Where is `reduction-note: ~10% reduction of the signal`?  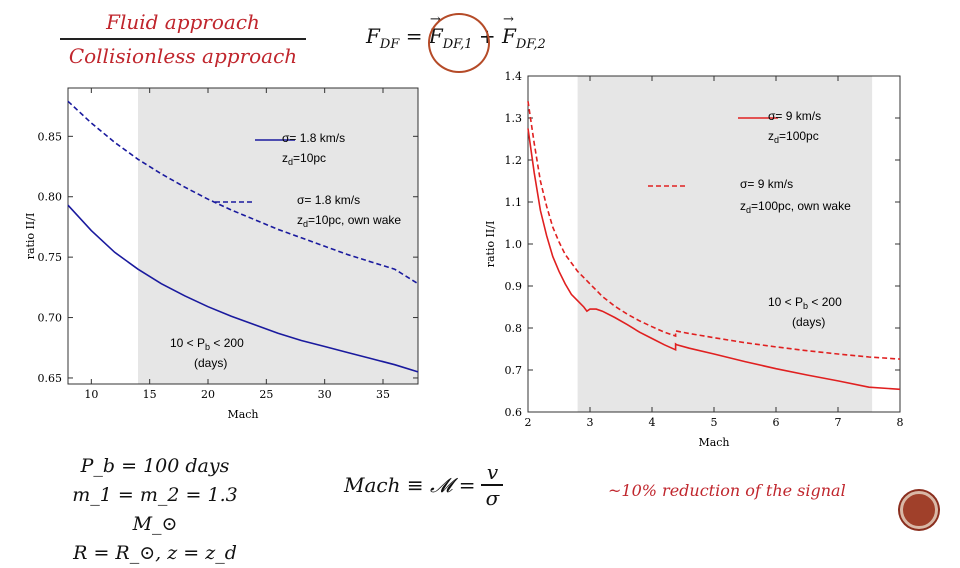 reduction-note: ~10% reduction of the signal is located at coordinates (727, 490).